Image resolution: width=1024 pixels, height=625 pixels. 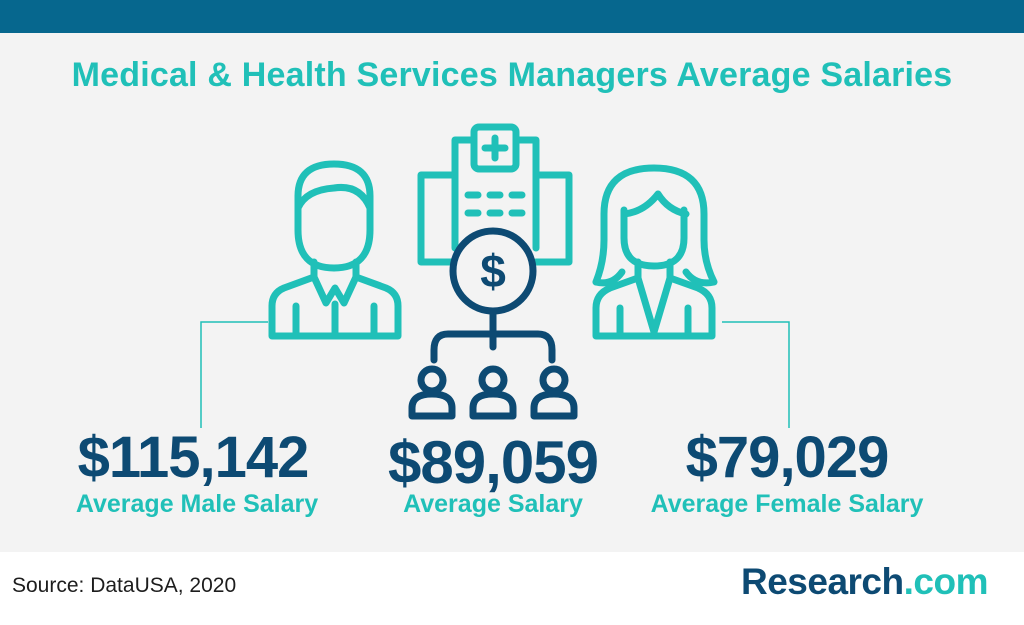 I want to click on female-person-icon, so click(x=655, y=252).